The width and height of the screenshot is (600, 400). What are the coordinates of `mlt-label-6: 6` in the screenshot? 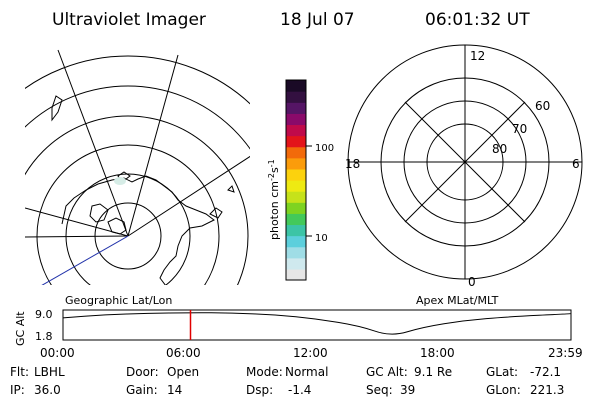 It's located at (576, 164).